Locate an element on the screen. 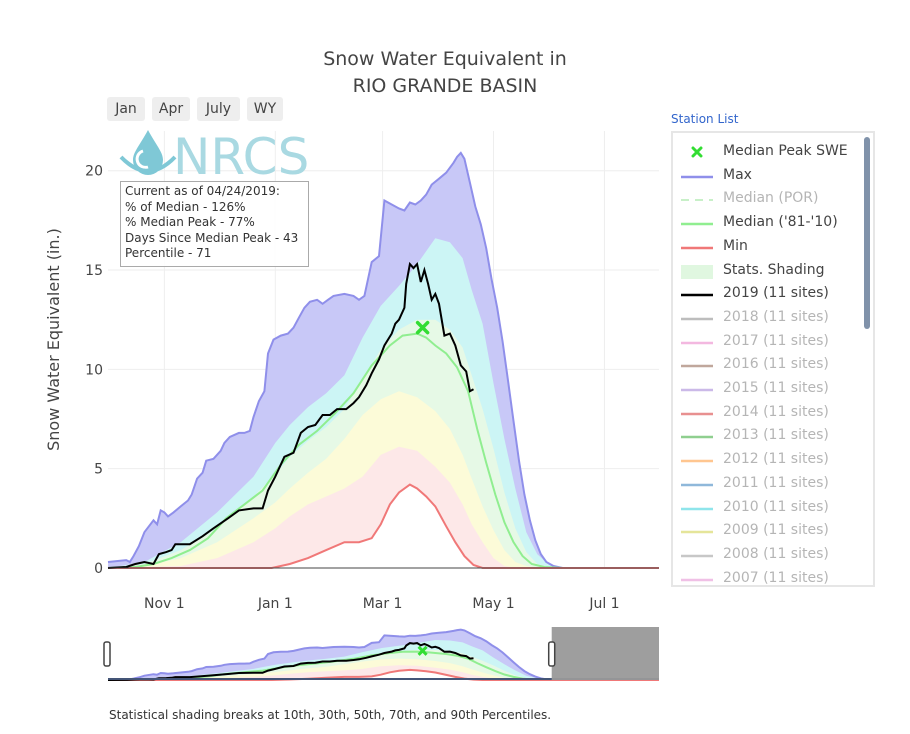 Image resolution: width=910 pixels, height=734 pixels. y-tick-label: 0 is located at coordinates (98, 569).